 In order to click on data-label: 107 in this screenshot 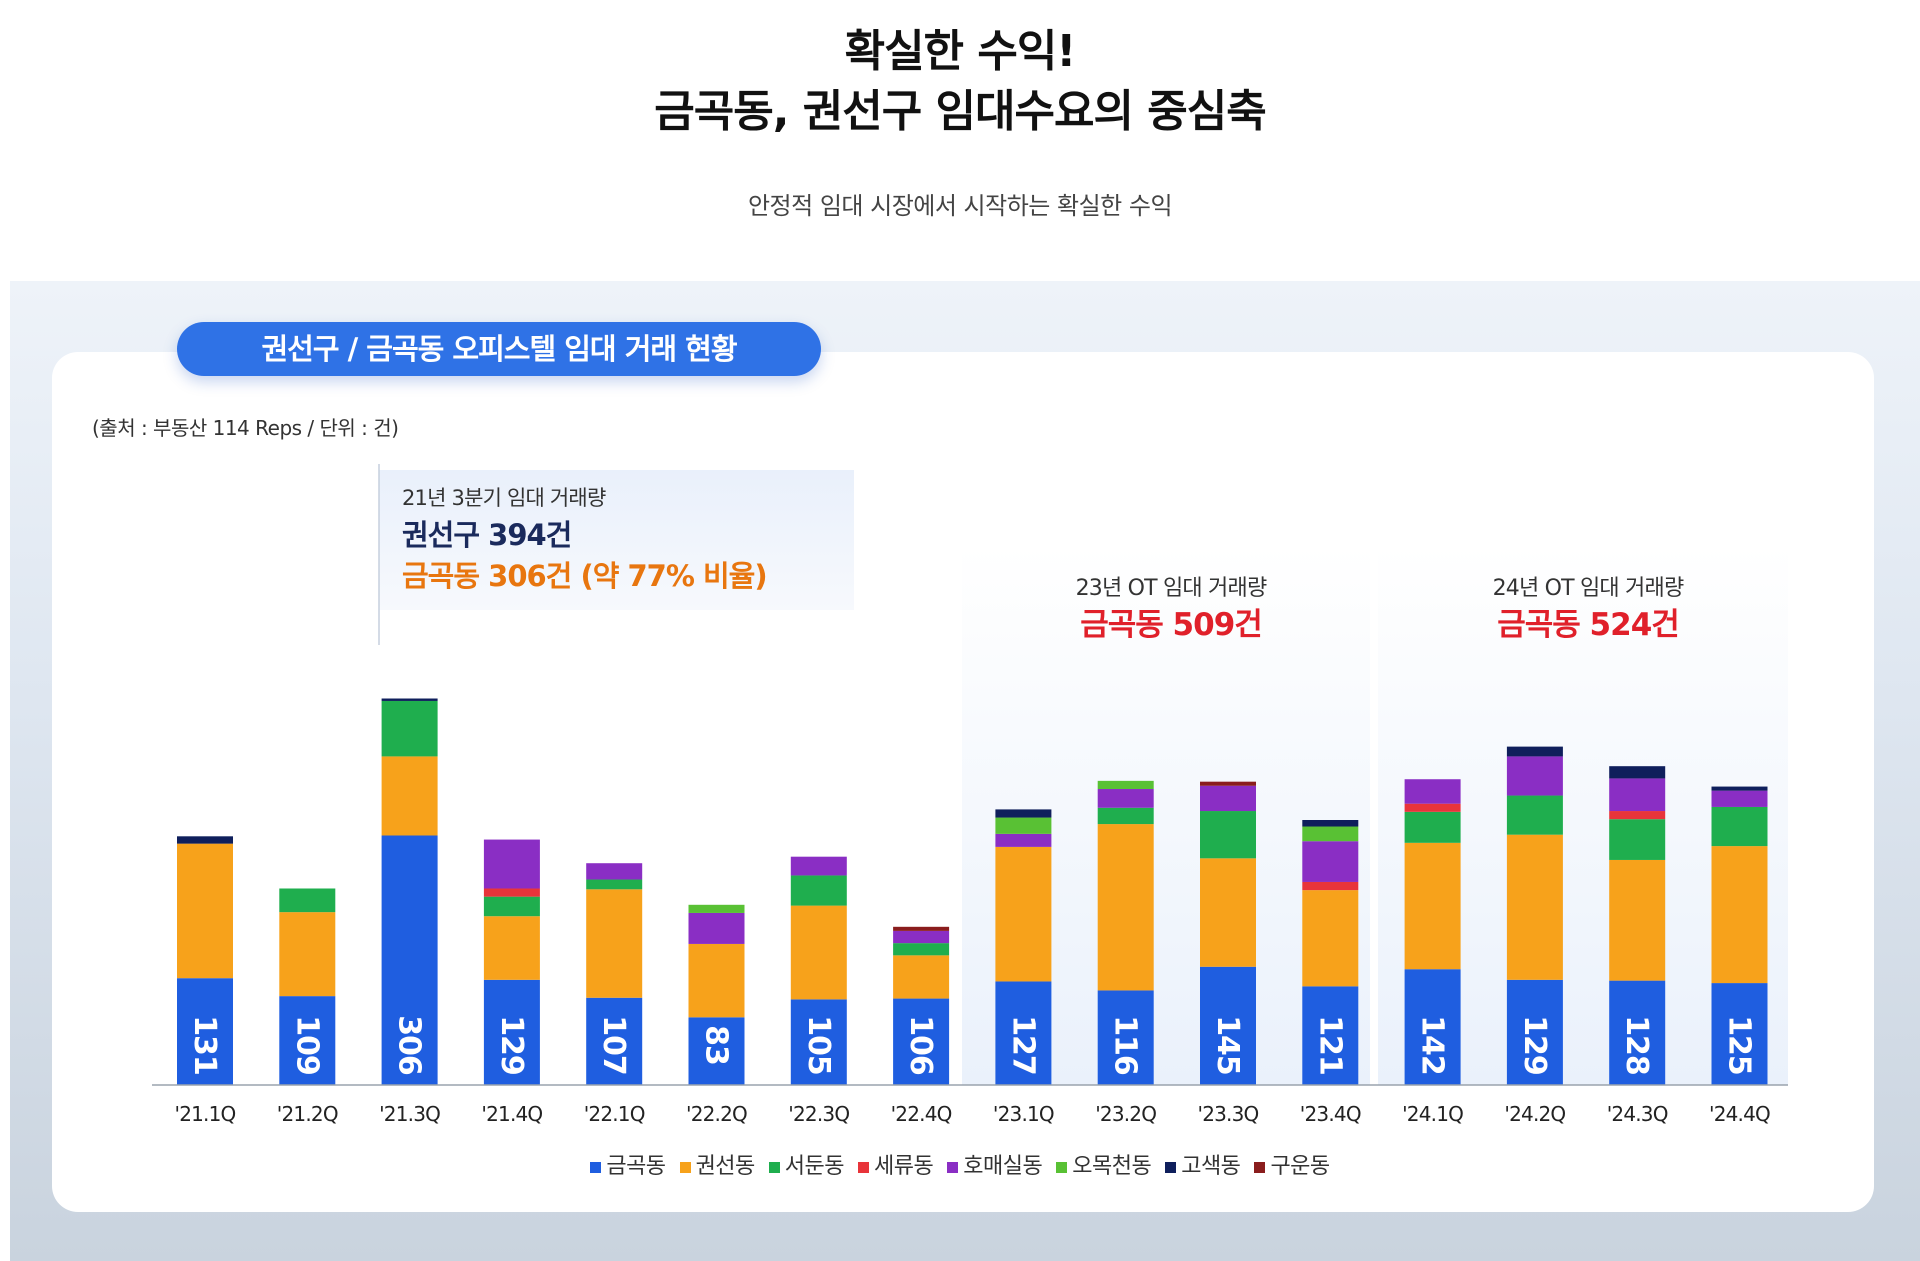, I will do `click(613, 1045)`.